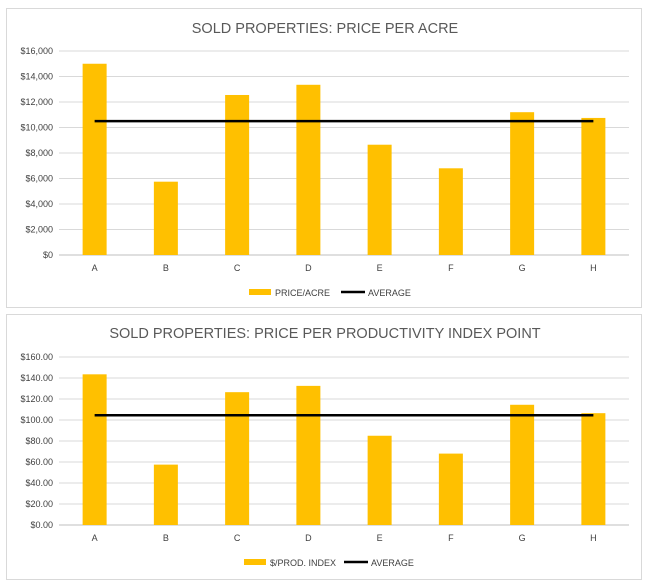  I want to click on legend-label-bar: PRICE/ACRE, so click(302, 293).